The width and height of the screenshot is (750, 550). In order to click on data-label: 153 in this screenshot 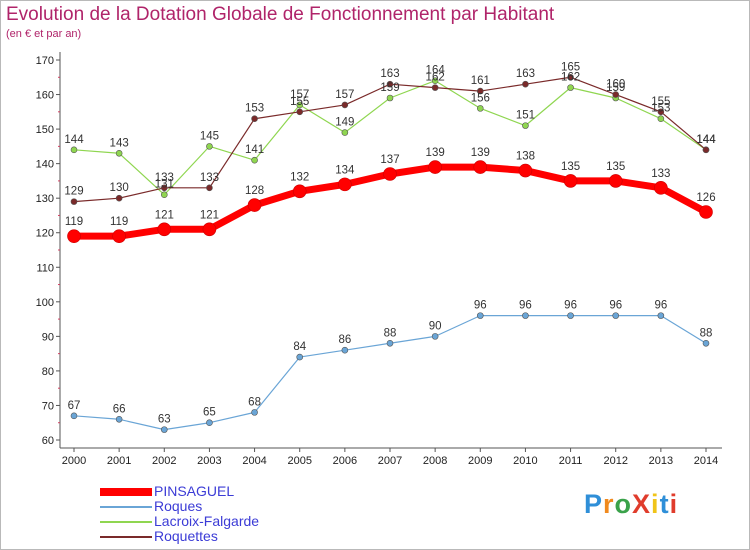, I will do `click(660, 109)`.